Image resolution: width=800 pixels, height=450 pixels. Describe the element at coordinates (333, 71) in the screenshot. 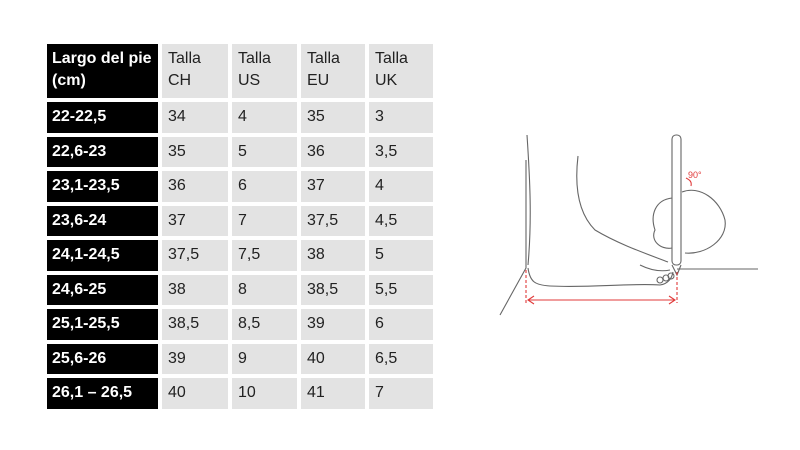

I see `header-size-3: Talla EU` at that location.